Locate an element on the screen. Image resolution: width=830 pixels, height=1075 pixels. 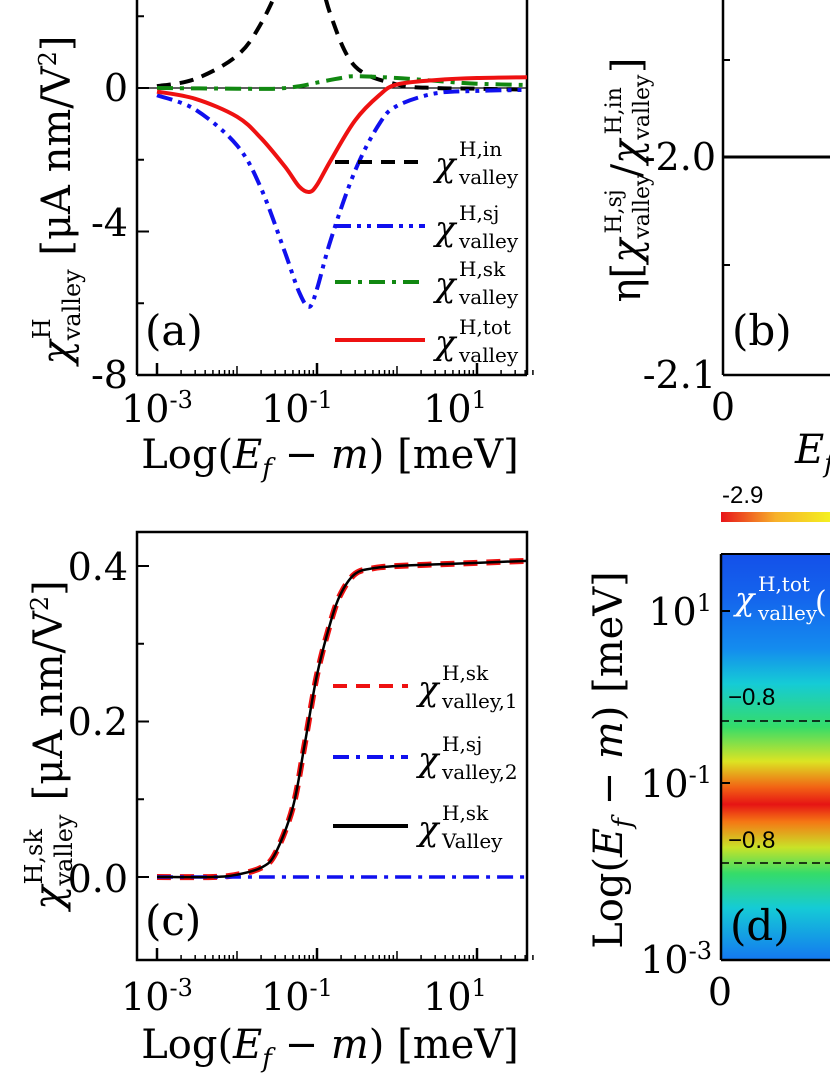
panel-c-label: (c) is located at coordinates (173, 920).